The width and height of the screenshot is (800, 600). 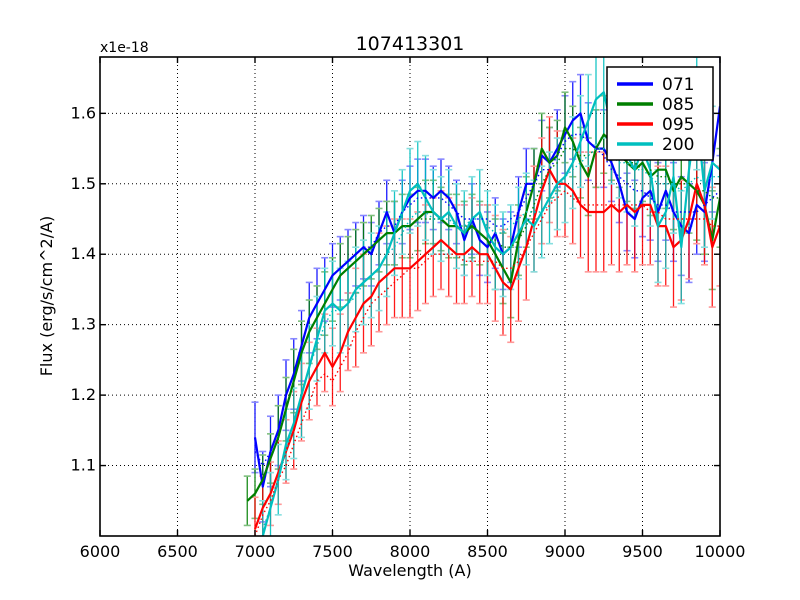 I want to click on x-tick-label-7500: 7500, so click(x=332, y=551).